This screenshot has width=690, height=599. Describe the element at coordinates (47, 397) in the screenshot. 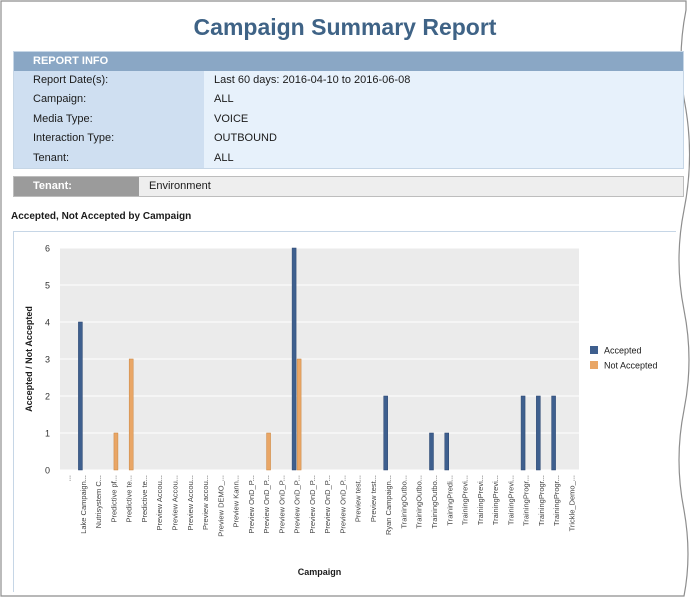

I see `y-tick-label: 2` at that location.